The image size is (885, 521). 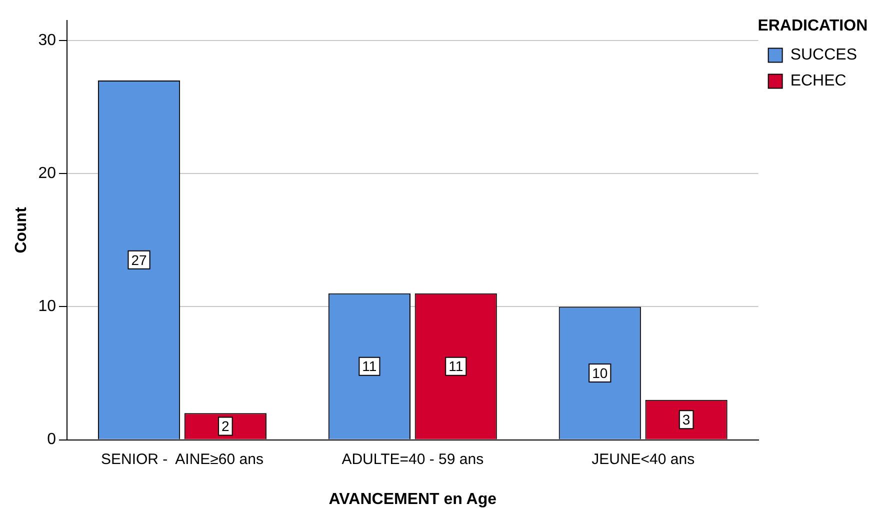 What do you see at coordinates (51, 439) in the screenshot?
I see `y-tick-label: 0` at bounding box center [51, 439].